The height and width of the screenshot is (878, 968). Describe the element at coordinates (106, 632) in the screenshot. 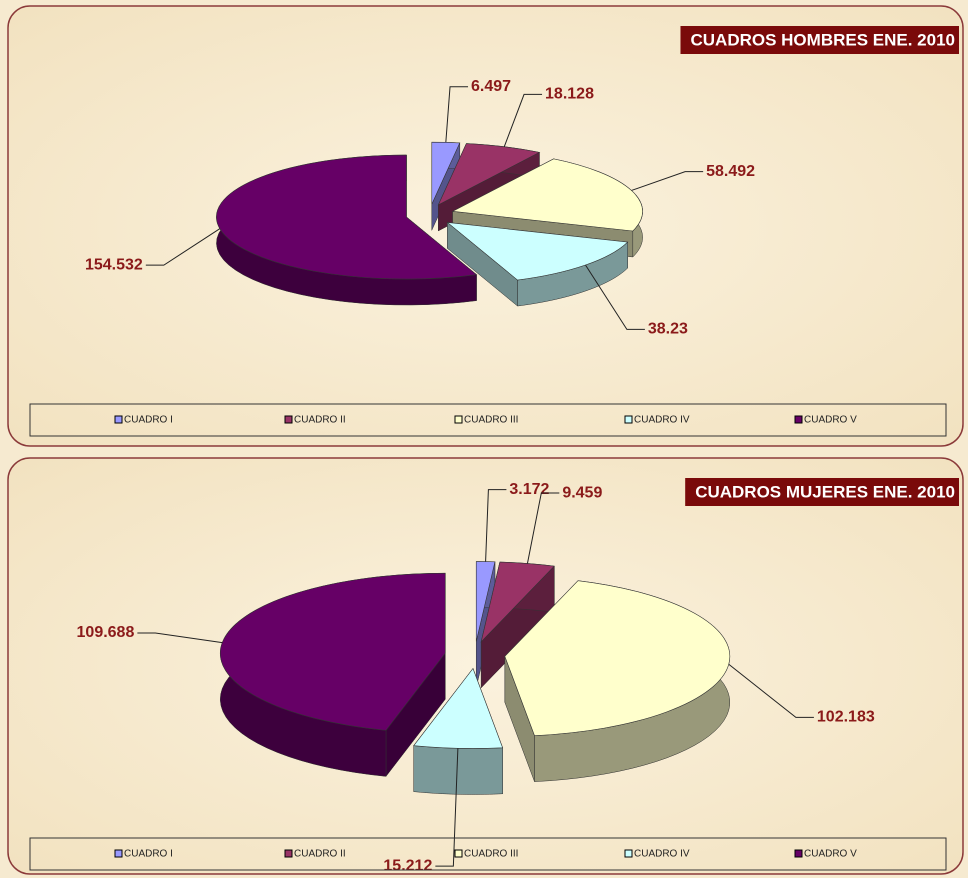

I see `data-label: 109.688` at that location.